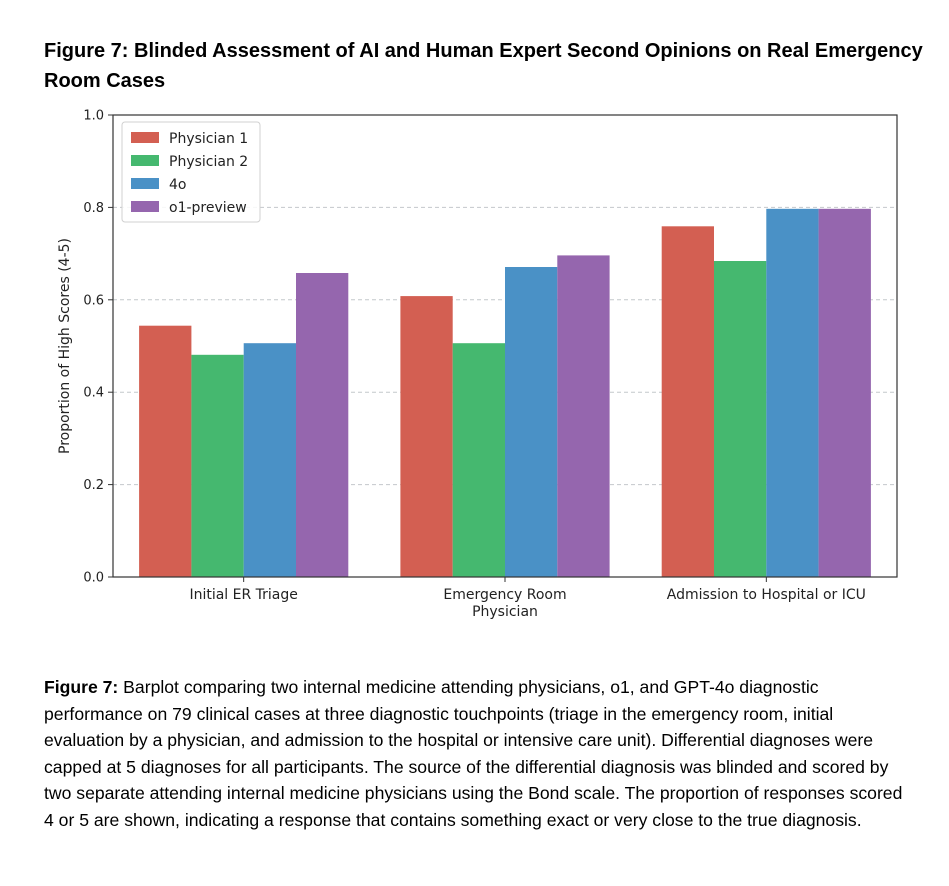 The width and height of the screenshot is (949, 886). I want to click on legend-label: Physician 1, so click(208, 139).